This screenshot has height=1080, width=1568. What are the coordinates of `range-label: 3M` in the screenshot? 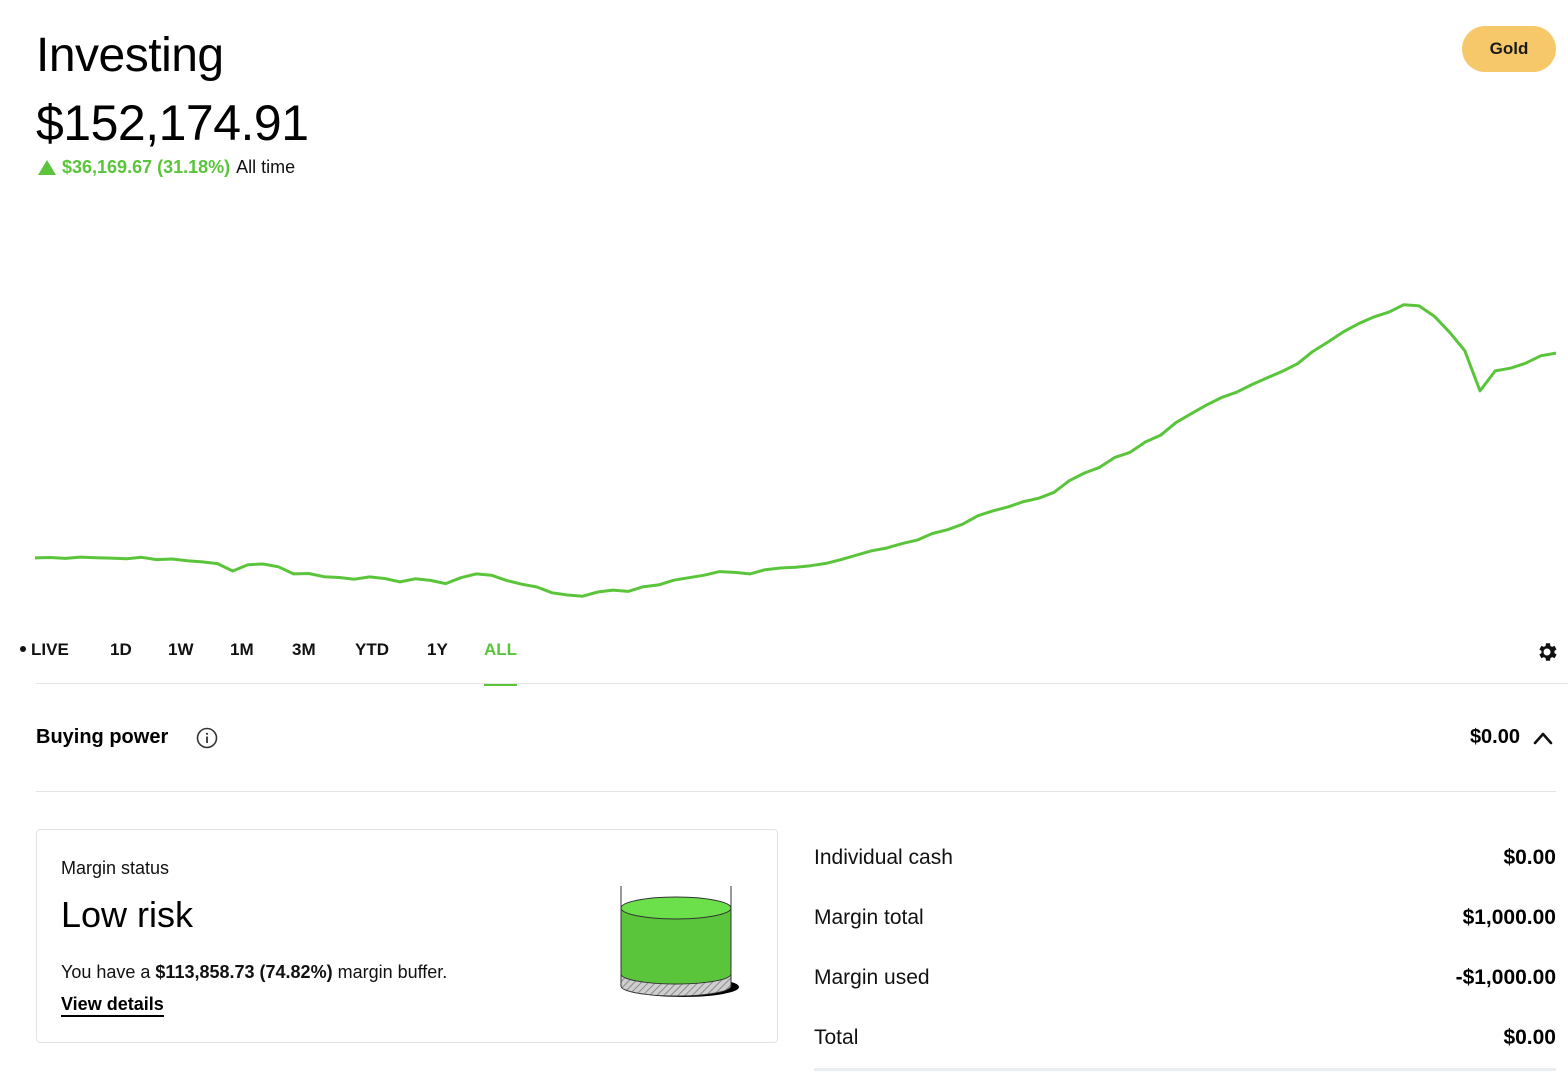 It's located at (304, 649).